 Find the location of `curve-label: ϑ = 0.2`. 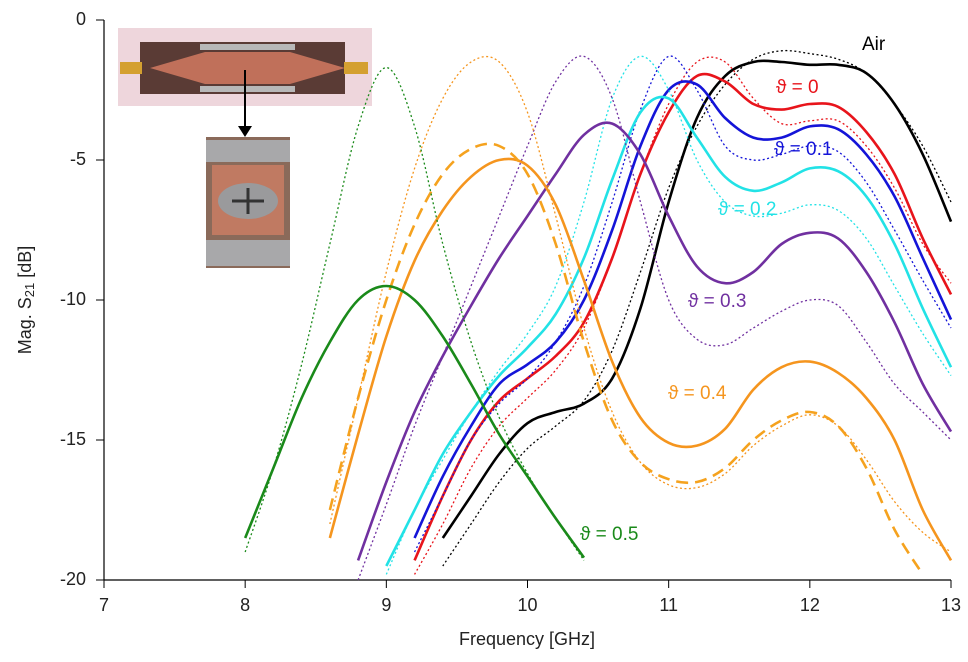

curve-label: ϑ = 0.2 is located at coordinates (747, 209).